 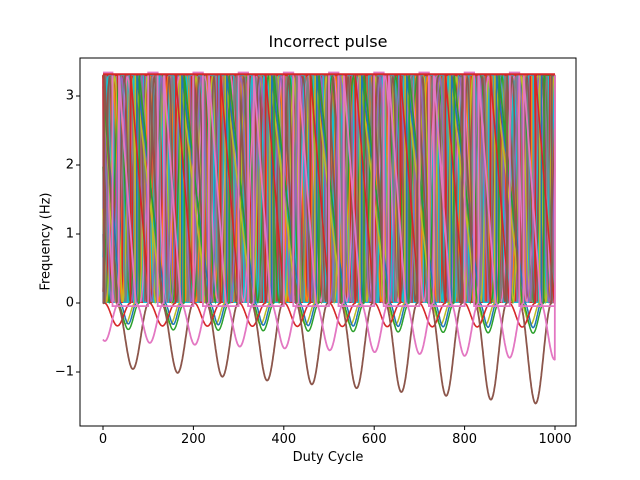 I want to click on y-tick-label: 3, so click(x=69, y=96).